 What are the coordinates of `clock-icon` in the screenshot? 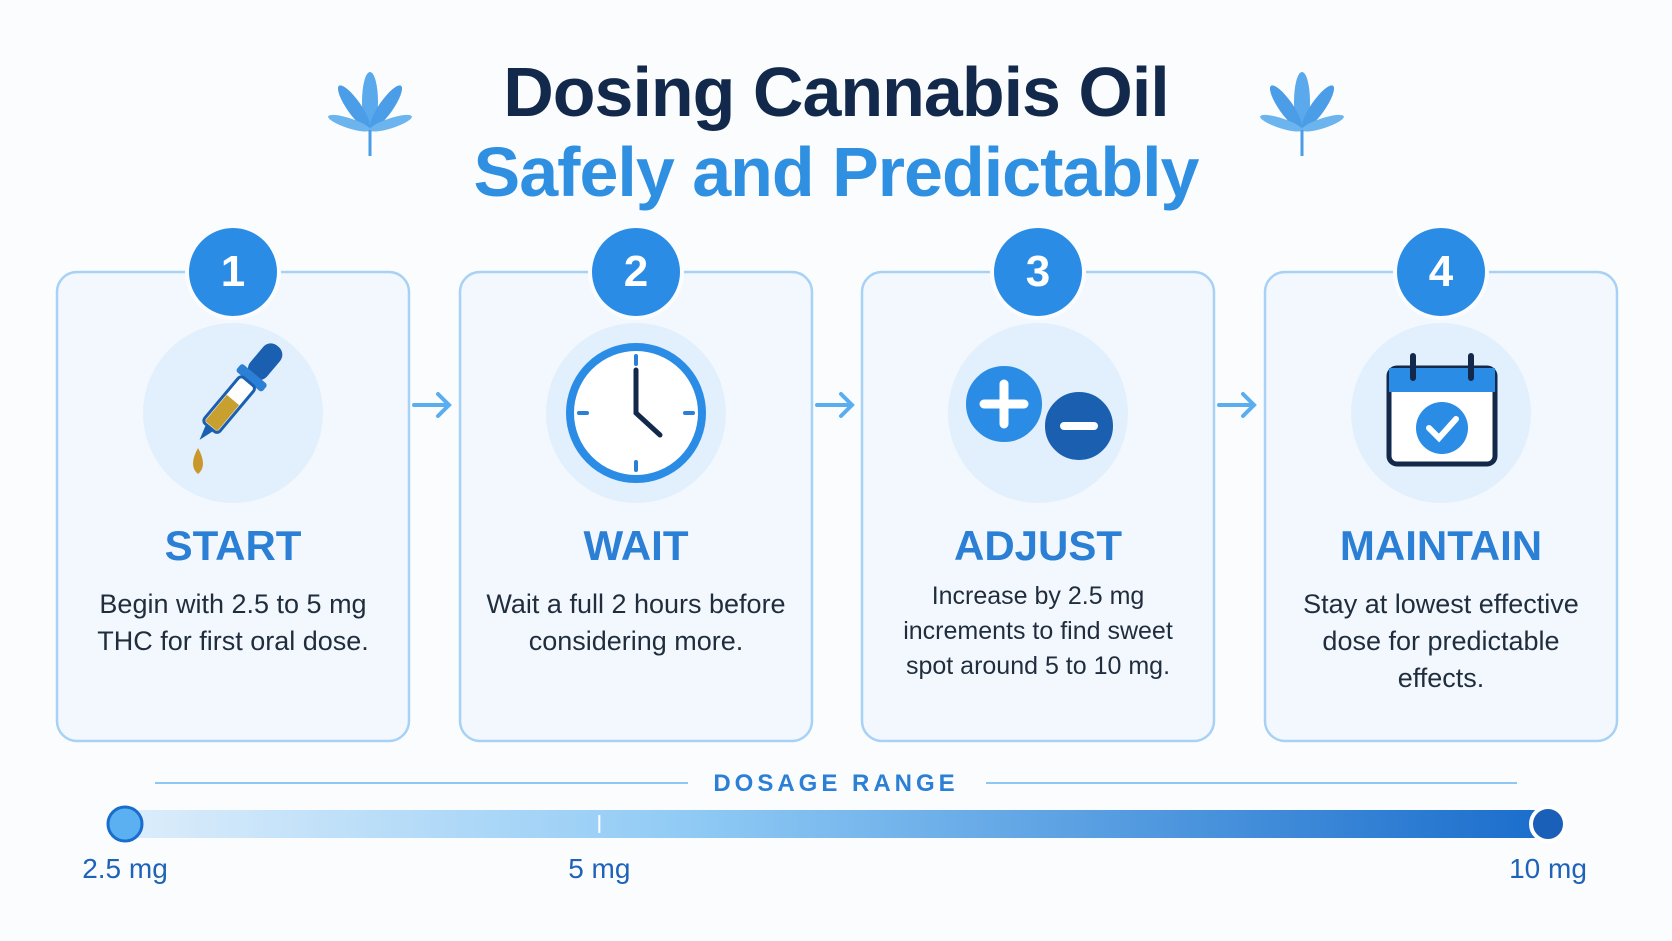 It's located at (636, 413).